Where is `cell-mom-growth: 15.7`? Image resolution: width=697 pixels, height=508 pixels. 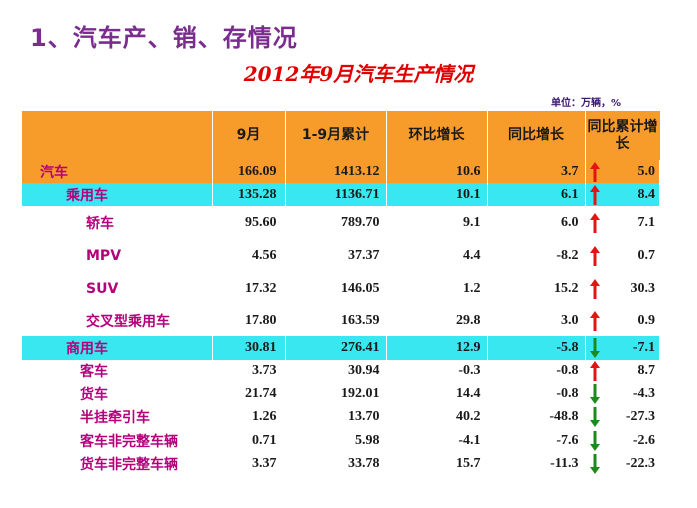 cell-mom-growth: 15.7 is located at coordinates (437, 464).